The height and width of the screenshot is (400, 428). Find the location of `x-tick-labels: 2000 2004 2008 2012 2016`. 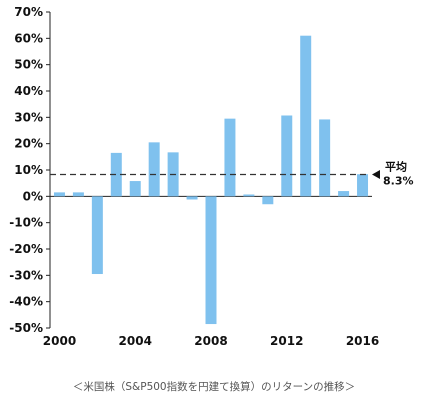

x-tick-labels: 2000 2004 2008 2012 2016 is located at coordinates (211, 341).